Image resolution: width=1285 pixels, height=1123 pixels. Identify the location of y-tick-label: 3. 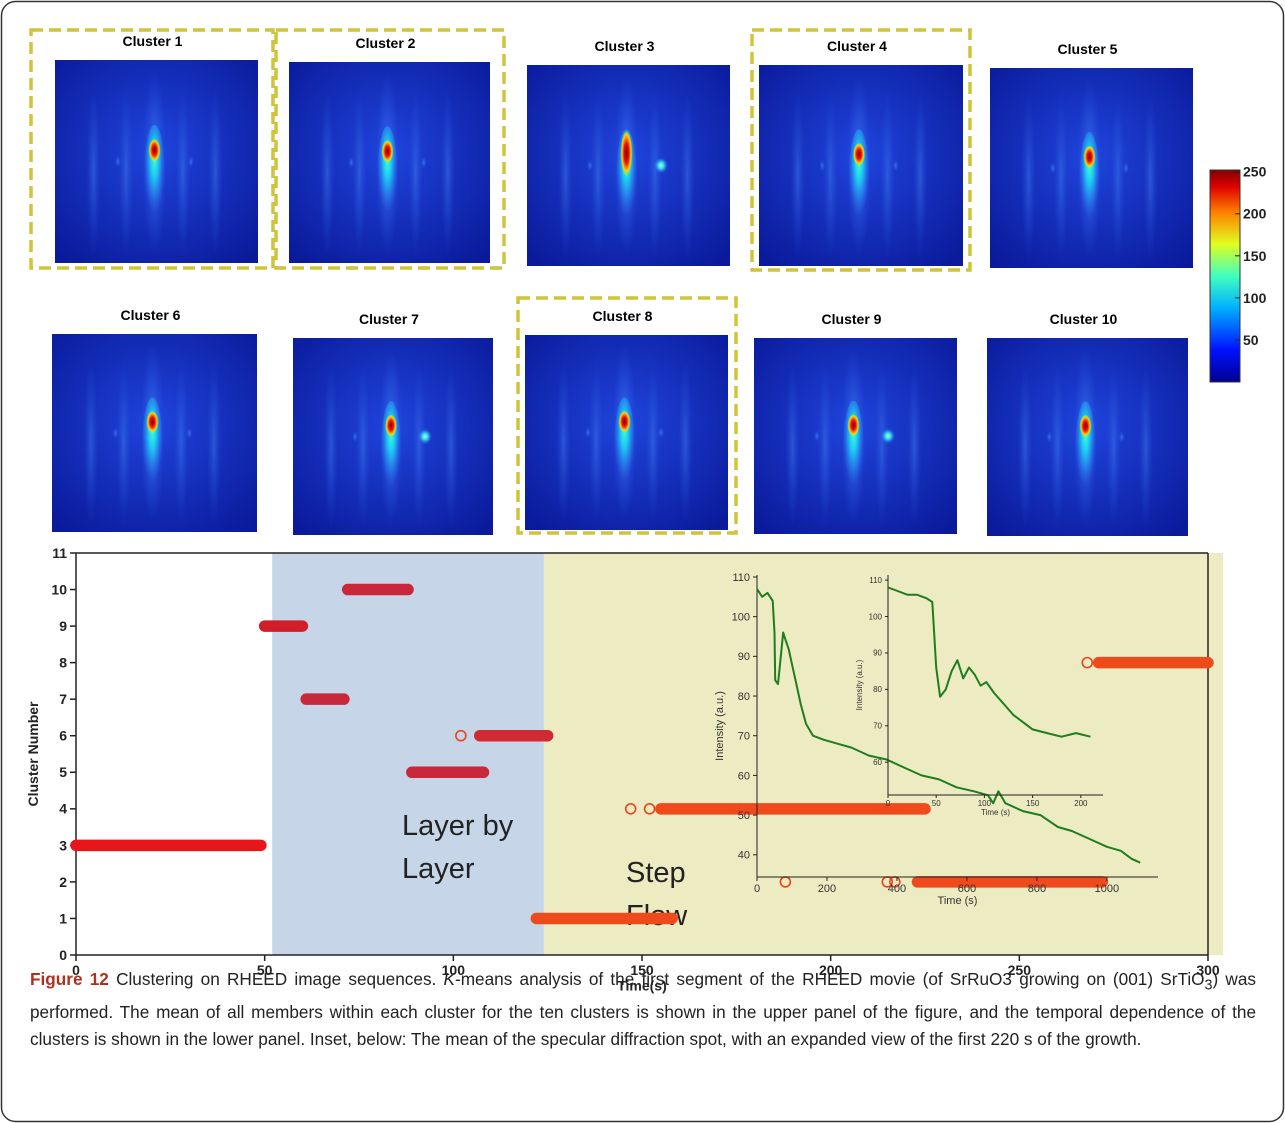
(63, 845).